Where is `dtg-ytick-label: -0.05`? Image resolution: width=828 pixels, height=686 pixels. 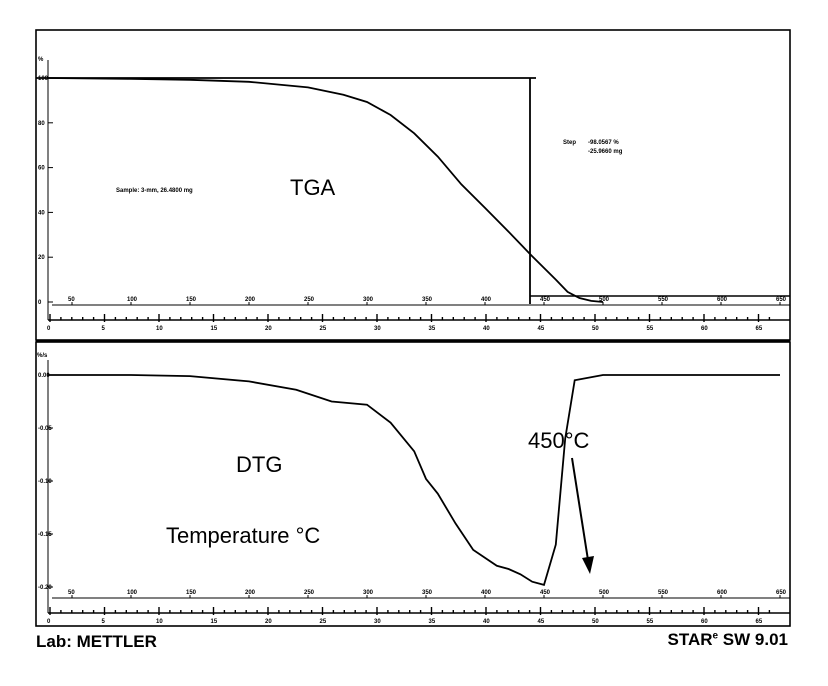
dtg-ytick-label: -0.05 is located at coordinates (45, 429).